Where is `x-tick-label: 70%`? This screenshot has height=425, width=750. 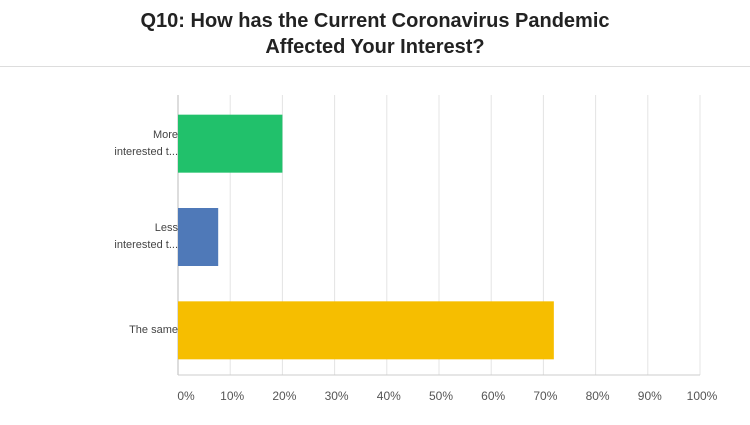 x-tick-label: 70% is located at coordinates (545, 396).